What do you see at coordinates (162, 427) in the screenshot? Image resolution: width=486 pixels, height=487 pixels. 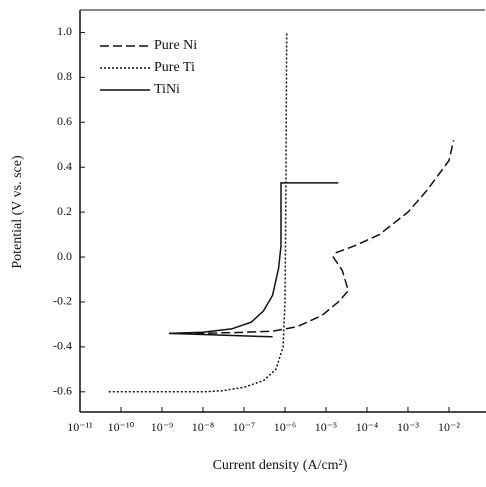 I see `x-tick-label: 10⁻⁹` at bounding box center [162, 427].